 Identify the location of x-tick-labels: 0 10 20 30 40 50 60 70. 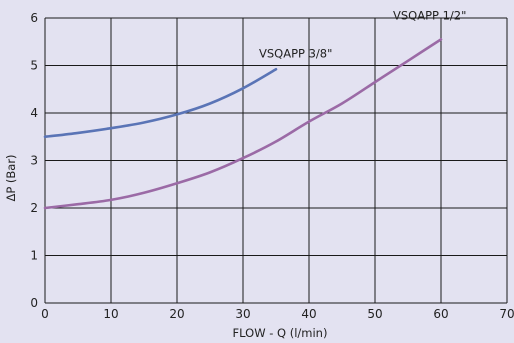
(277, 314).